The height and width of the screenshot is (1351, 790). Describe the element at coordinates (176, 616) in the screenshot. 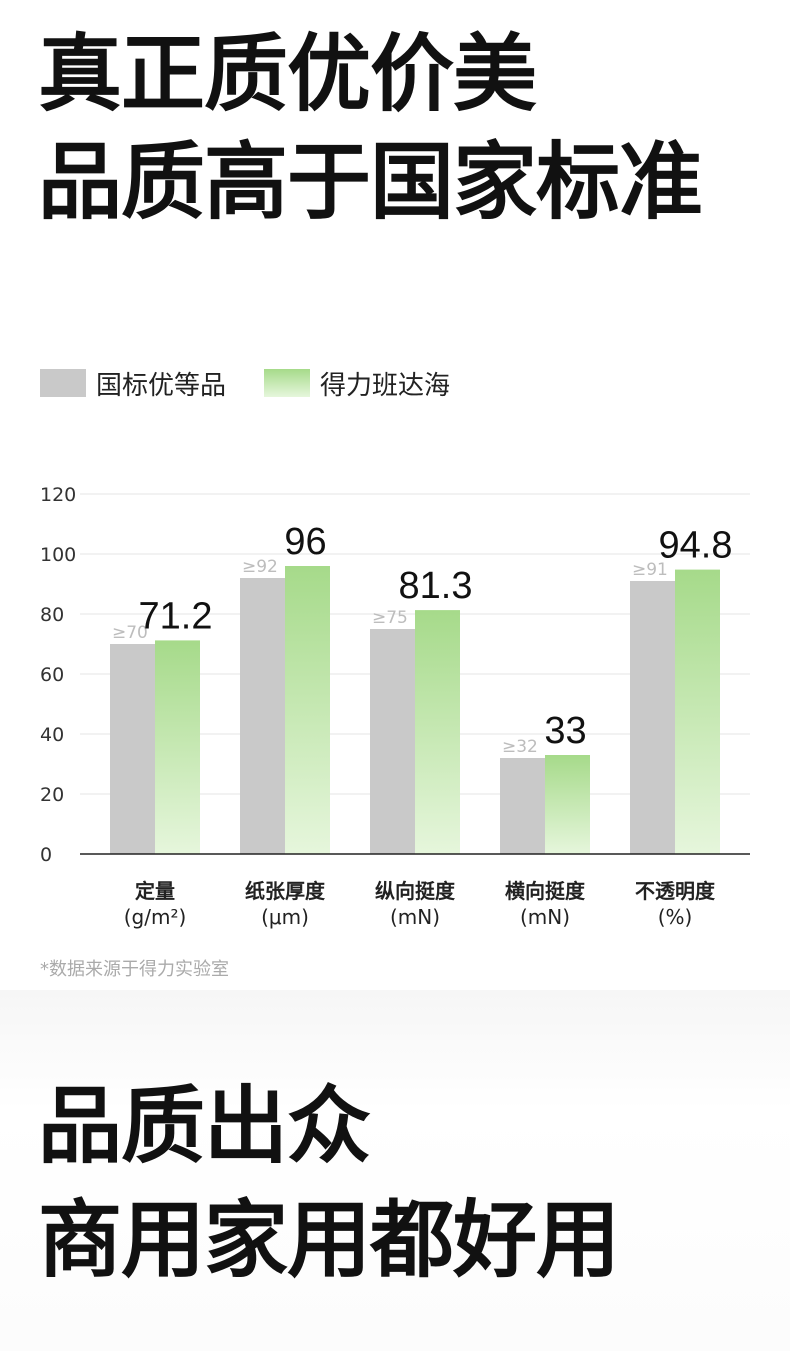

I see `bar-label-deli: 71.2` at that location.